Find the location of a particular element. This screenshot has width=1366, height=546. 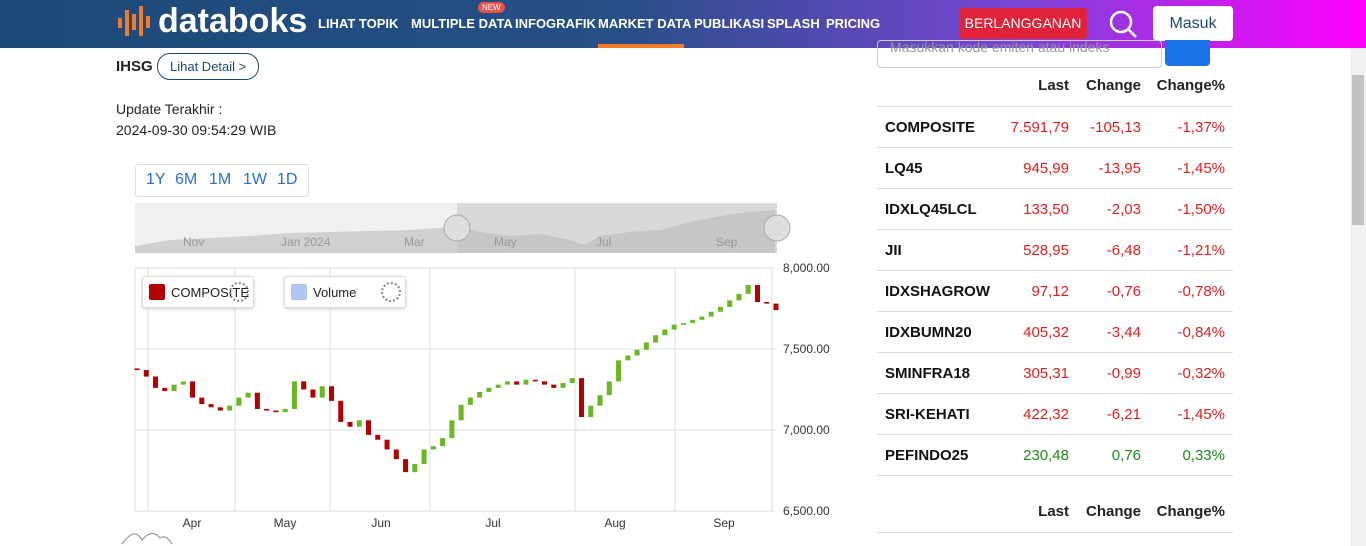

menu-item: PUBLIKASI is located at coordinates (729, 23).